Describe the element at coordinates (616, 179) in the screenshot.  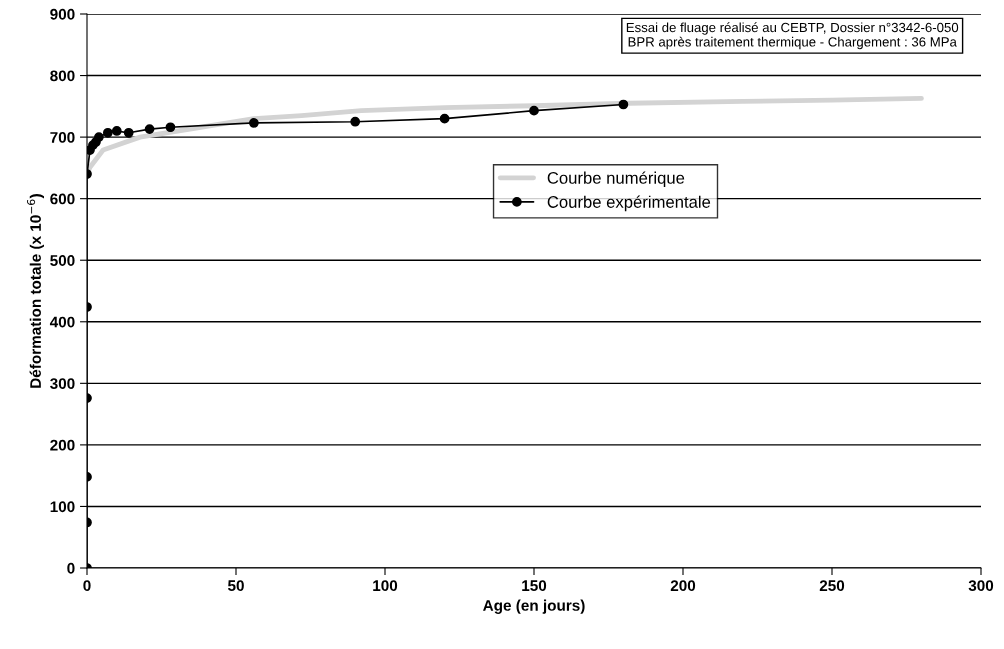
I see `legend-label: Courbe numérique` at that location.